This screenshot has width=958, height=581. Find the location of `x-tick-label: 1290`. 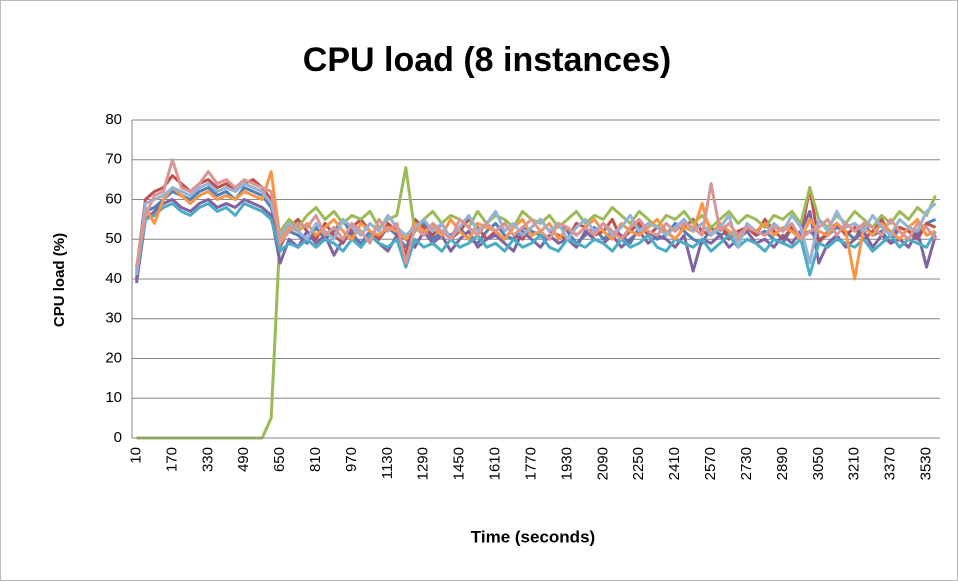

x-tick-label: 1290 is located at coordinates (423, 463).